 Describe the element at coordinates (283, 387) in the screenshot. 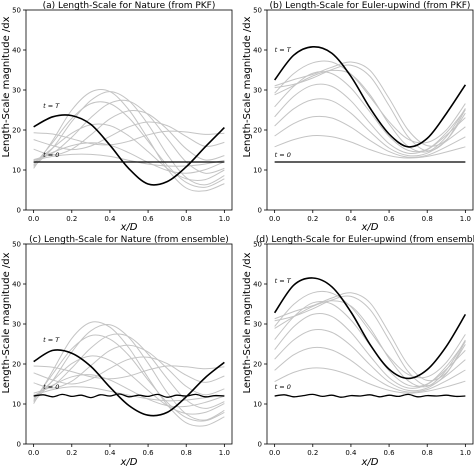

I see `panel-d-annotation-2: t = 0` at that location.